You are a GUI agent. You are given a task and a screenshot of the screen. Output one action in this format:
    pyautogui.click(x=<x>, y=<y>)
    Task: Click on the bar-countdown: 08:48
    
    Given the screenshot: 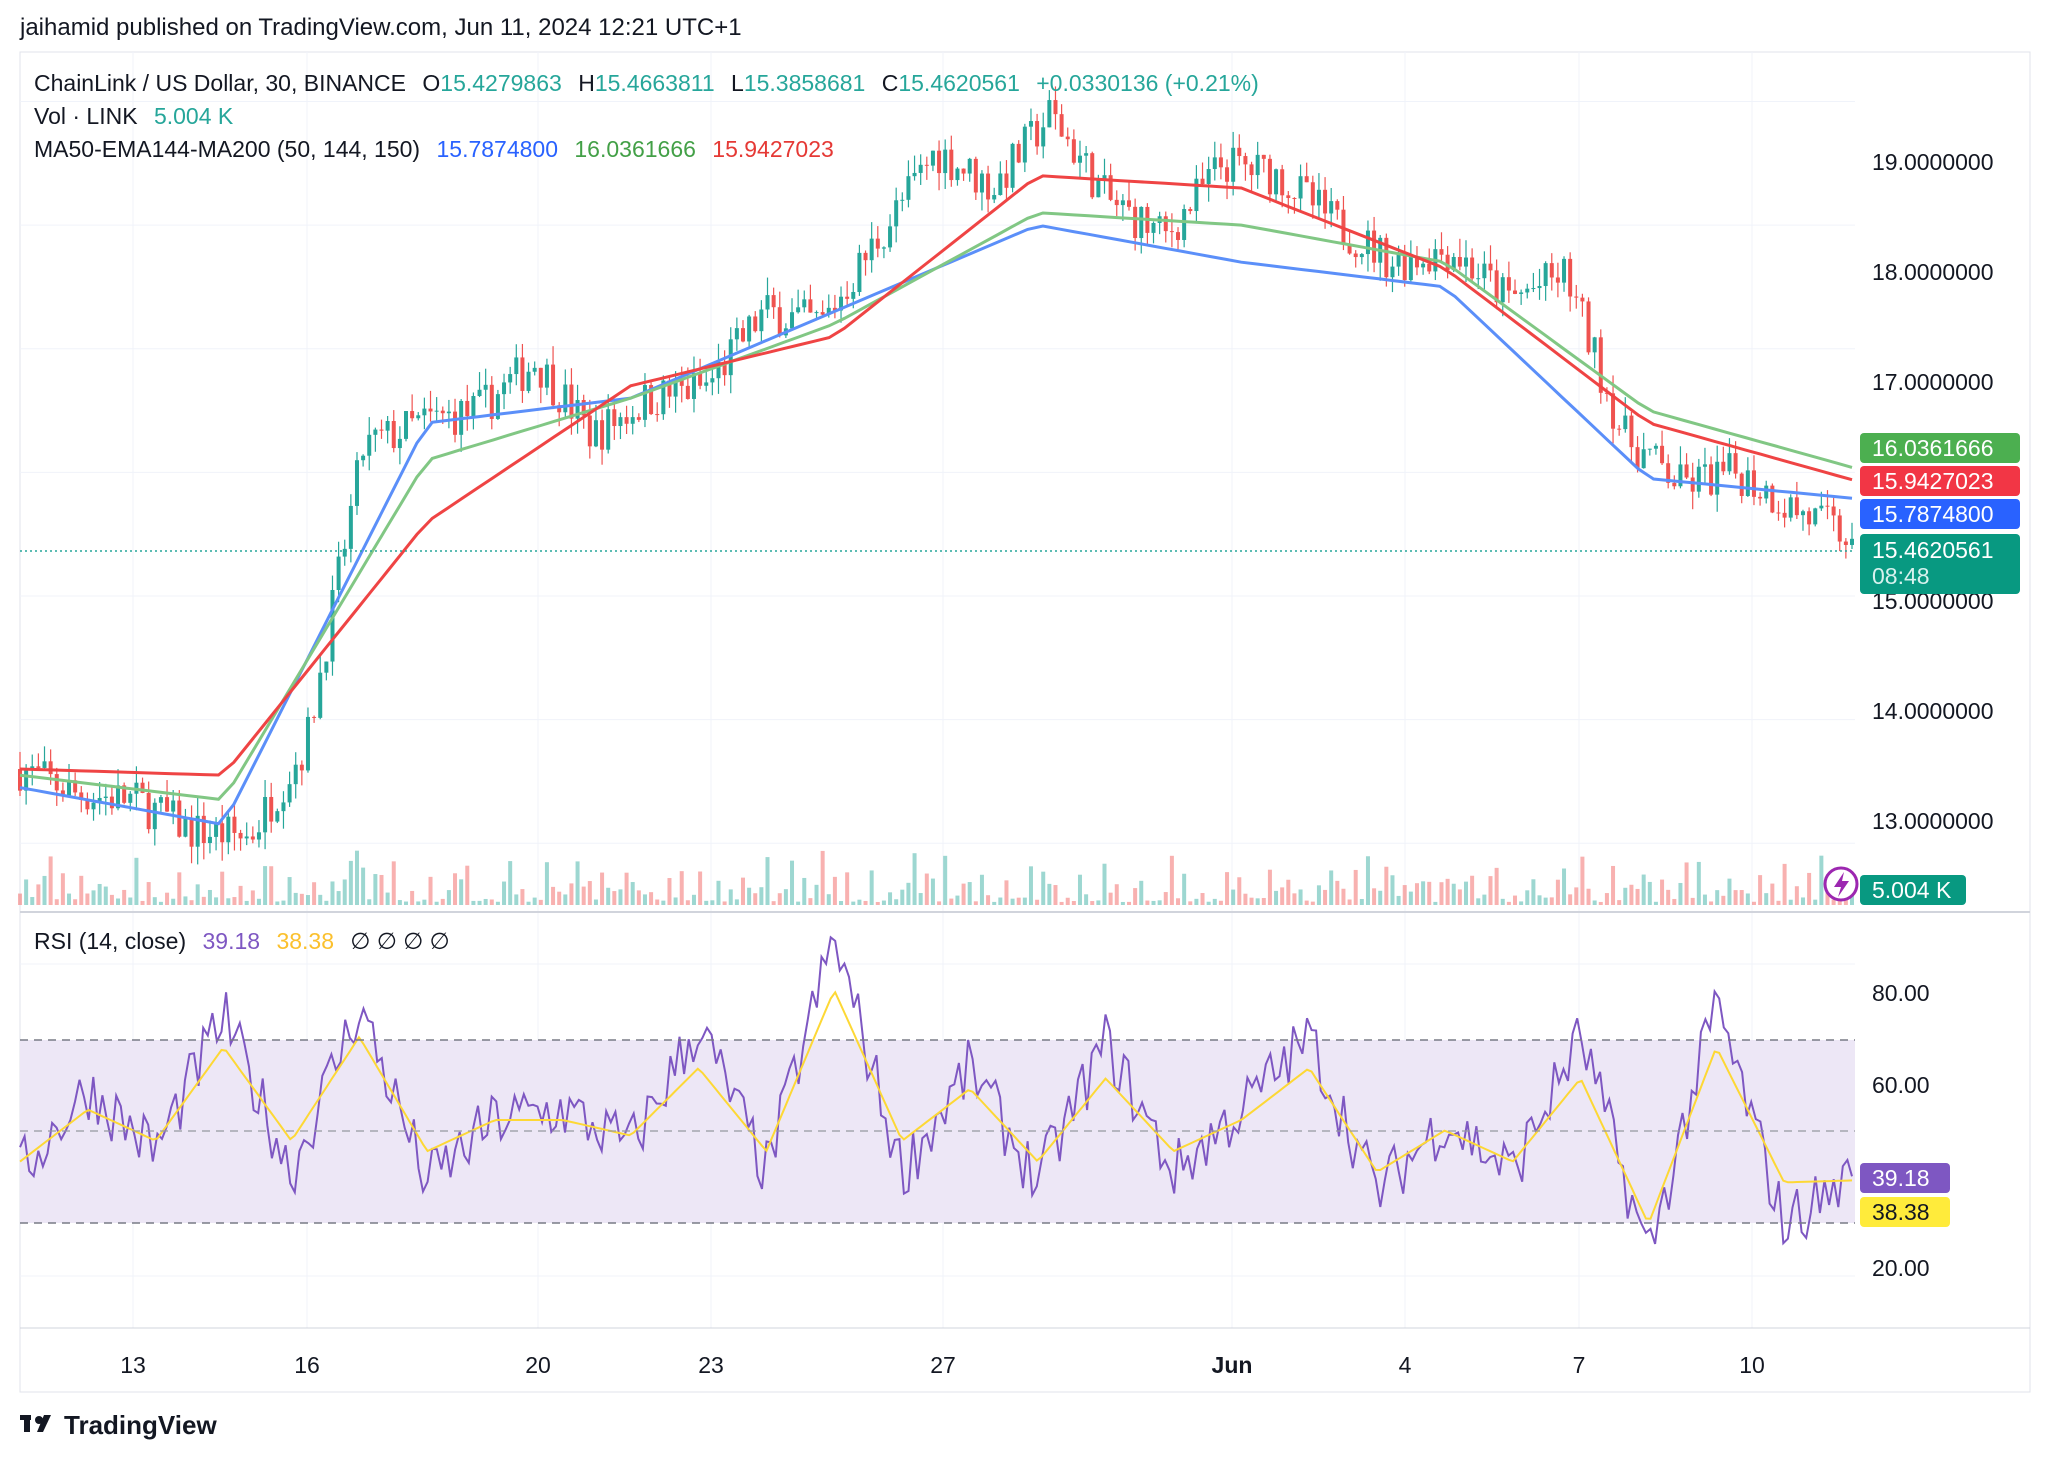 What is the action you would take?
    pyautogui.click(x=1901, y=576)
    